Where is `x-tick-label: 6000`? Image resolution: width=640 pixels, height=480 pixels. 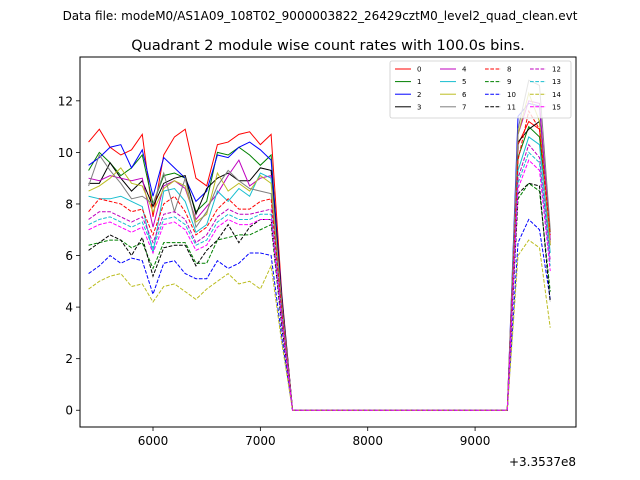 x-tick-label: 6000 is located at coordinates (153, 441).